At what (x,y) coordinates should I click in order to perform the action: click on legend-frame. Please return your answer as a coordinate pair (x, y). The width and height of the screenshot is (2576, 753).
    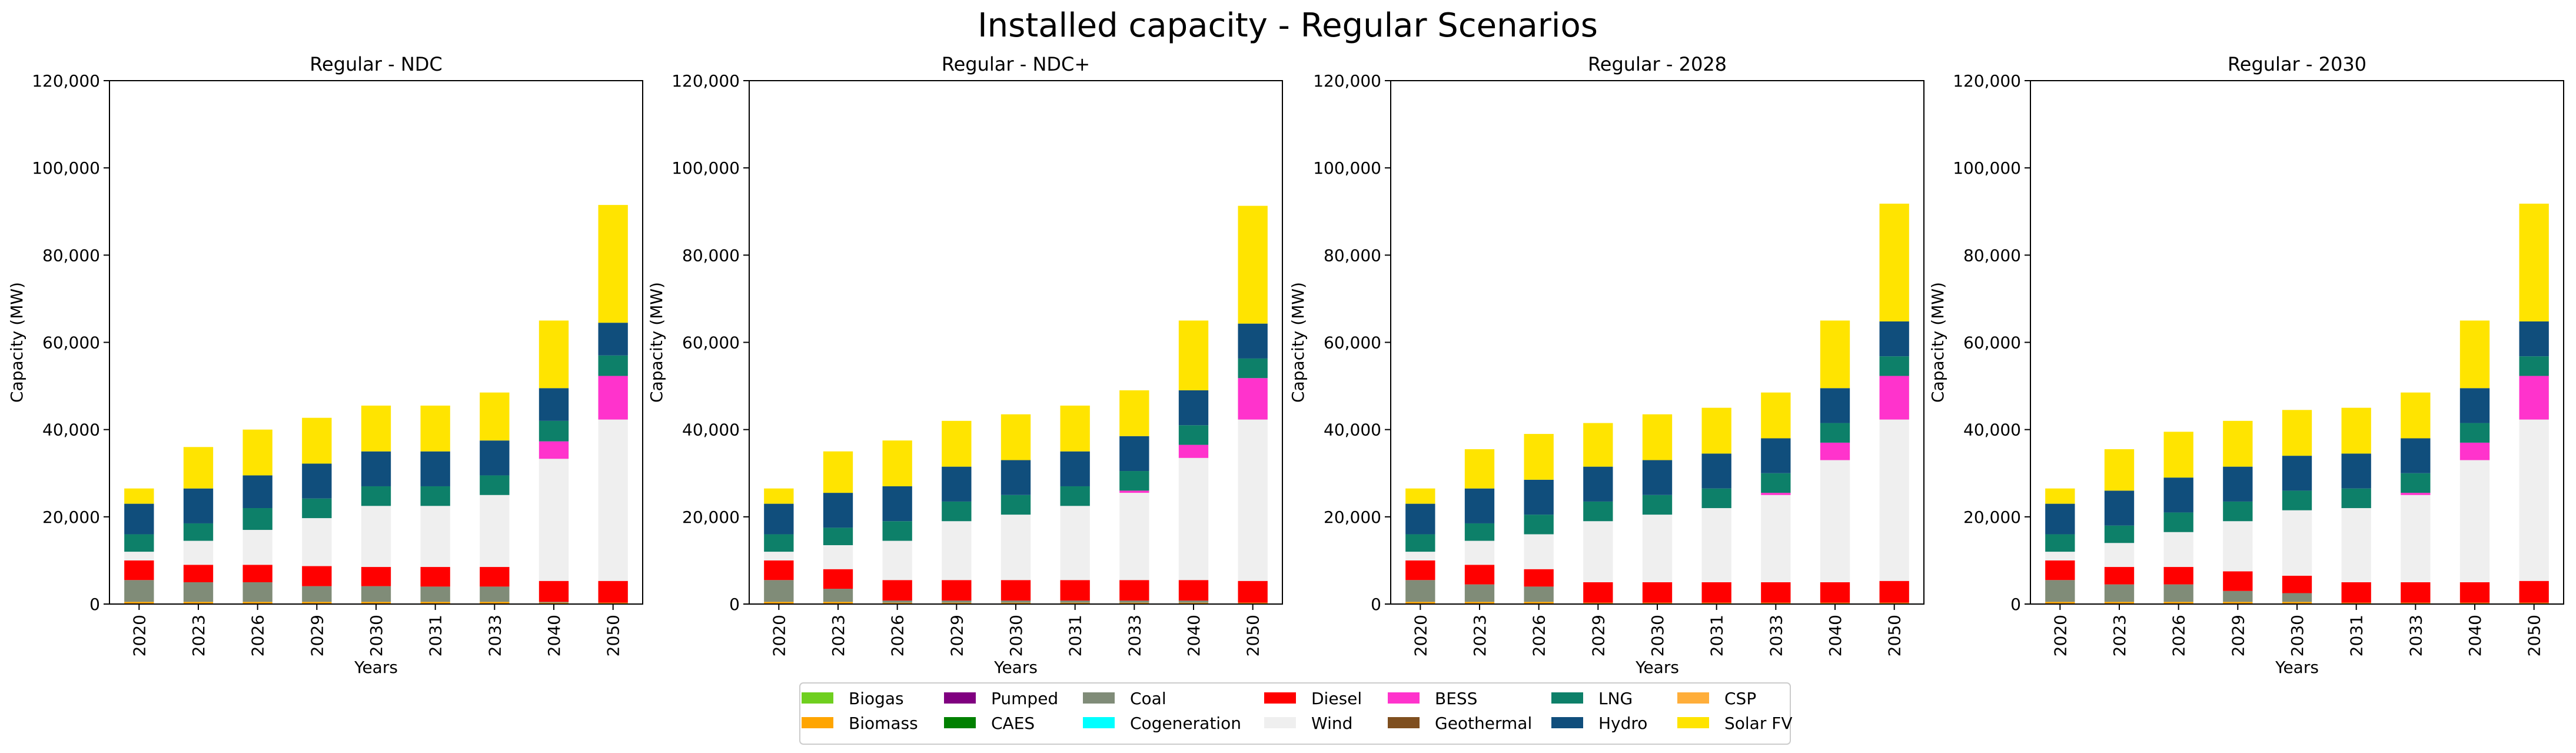
    Looking at the image, I should click on (1295, 714).